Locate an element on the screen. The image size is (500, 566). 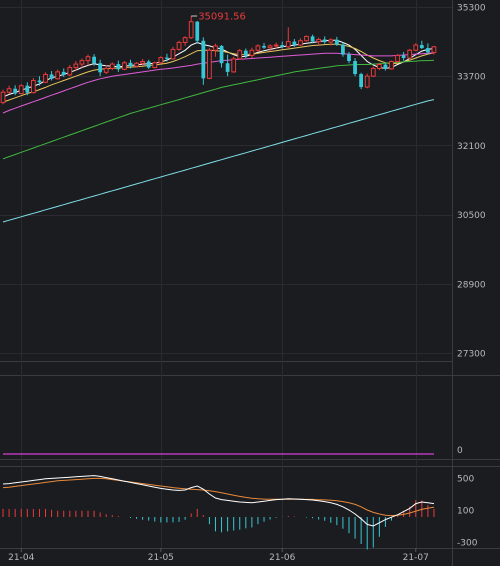
candlesticks is located at coordinates (218, 60).